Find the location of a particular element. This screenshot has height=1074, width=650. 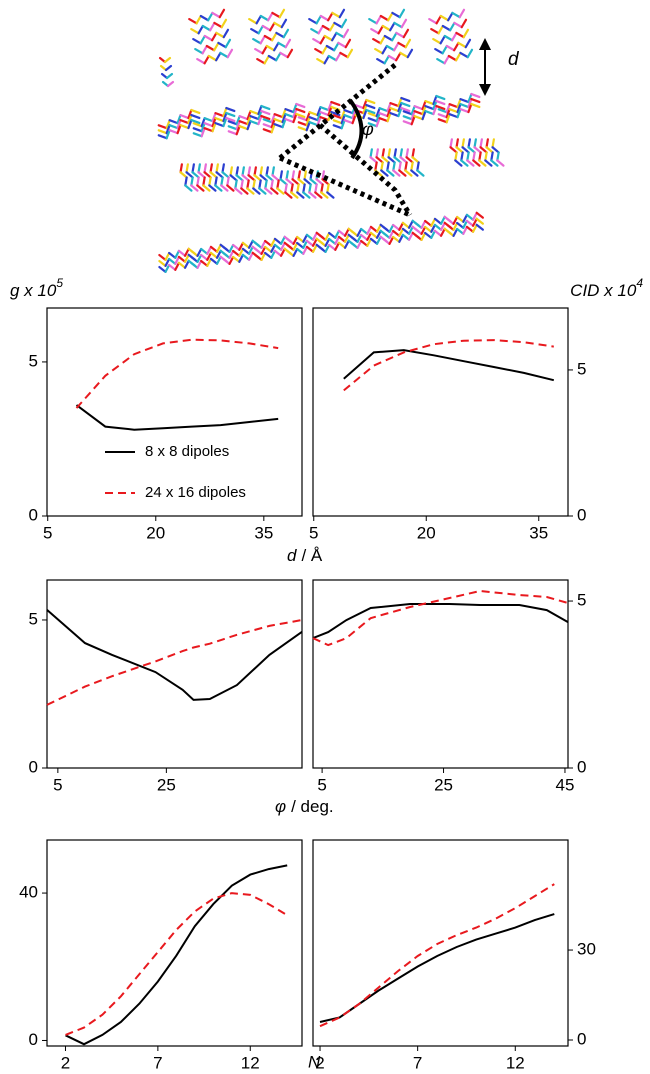

y-tick-label: 30 is located at coordinates (586, 949).